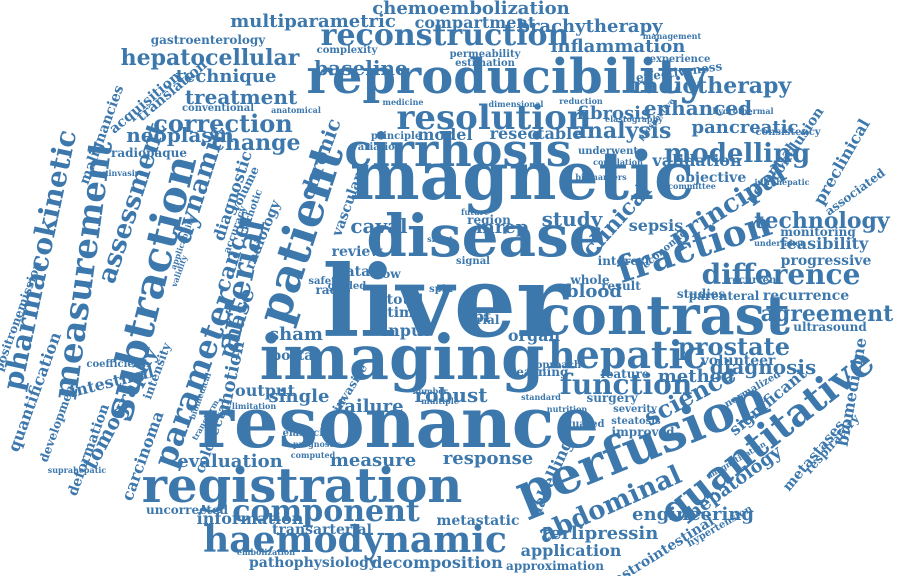 The image size is (900, 576). I want to click on word-data: data, so click(353, 272).